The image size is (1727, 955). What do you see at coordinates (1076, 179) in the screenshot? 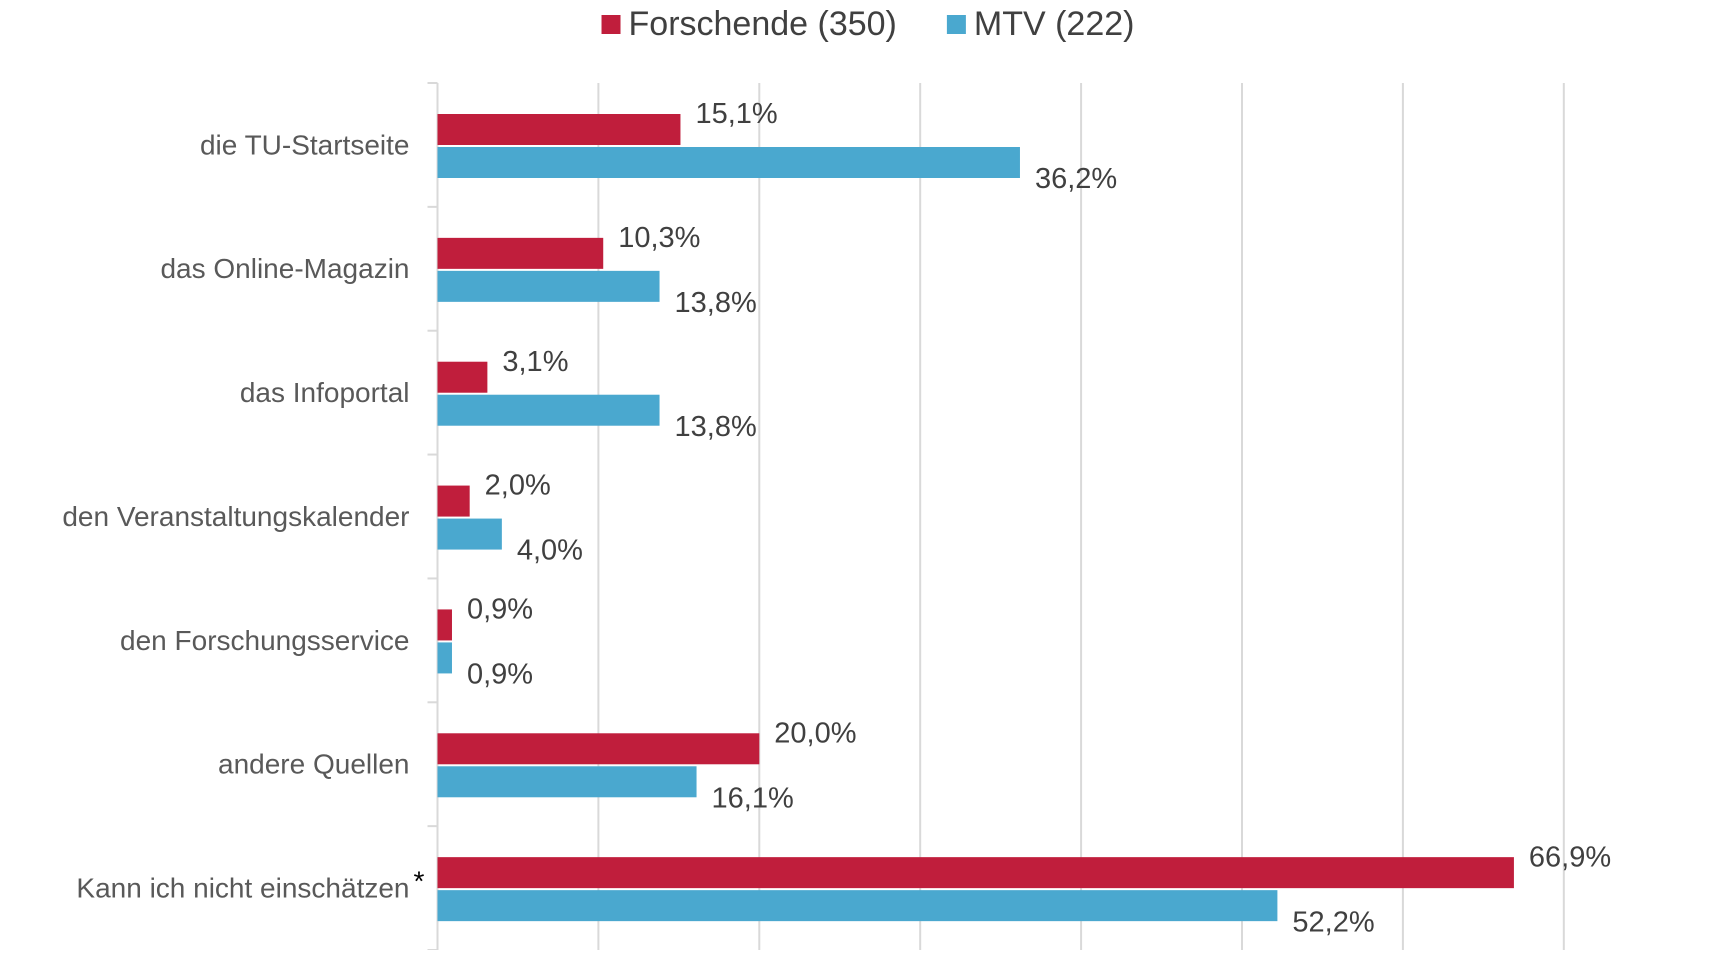
I see `value-label: 36,2%` at bounding box center [1076, 179].